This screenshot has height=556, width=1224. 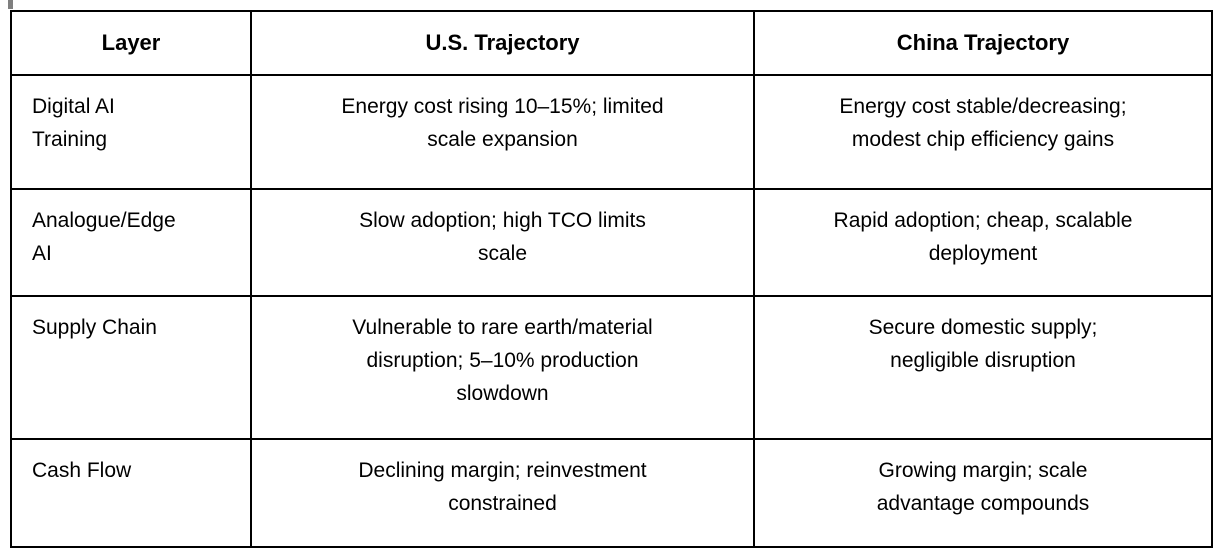 What do you see at coordinates (502, 242) in the screenshot?
I see `cell-us-analogue-edge-ai: Slow adoption; high TCO limits scale` at bounding box center [502, 242].